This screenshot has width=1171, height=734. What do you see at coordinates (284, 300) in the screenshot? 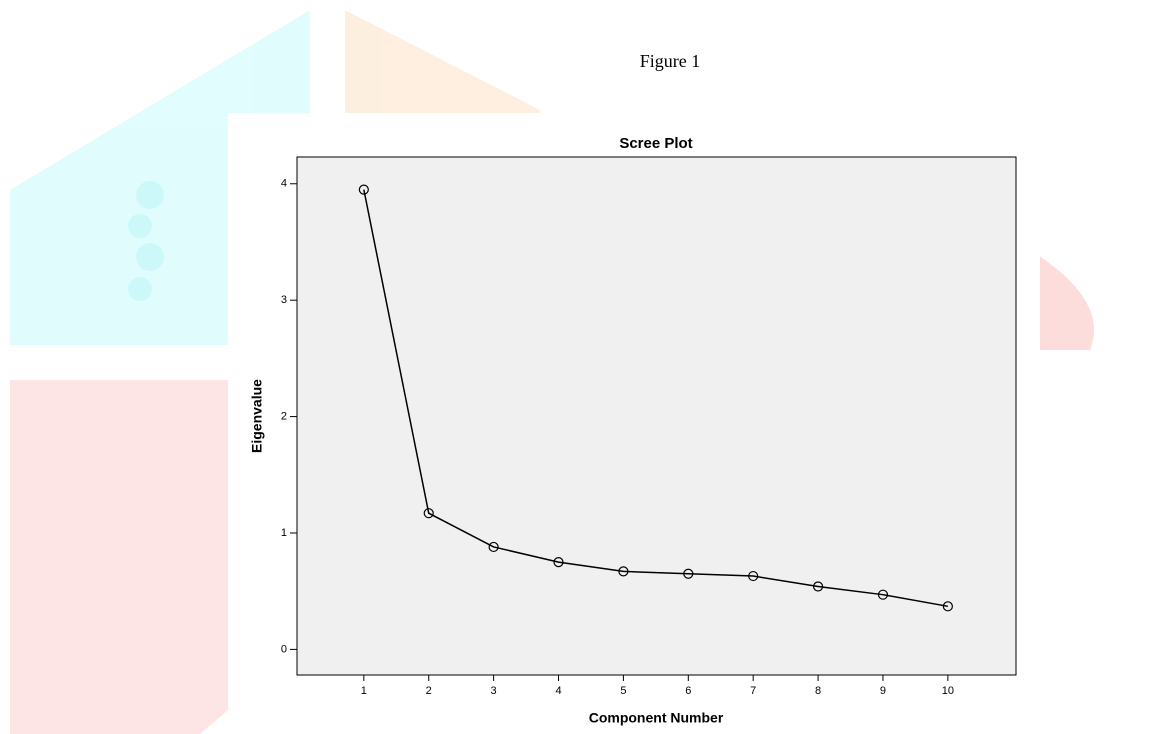
I see `y-tick-label: 3` at bounding box center [284, 300].